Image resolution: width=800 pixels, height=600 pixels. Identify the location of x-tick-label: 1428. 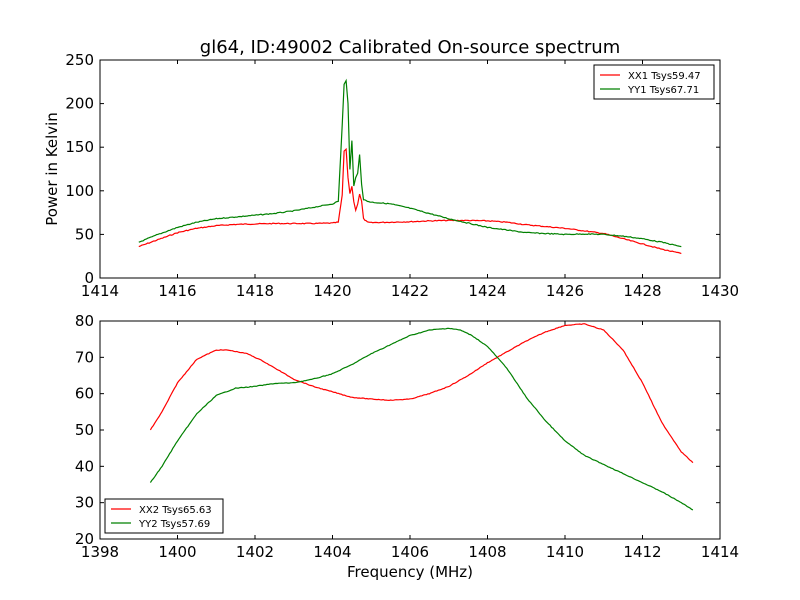
(642, 291).